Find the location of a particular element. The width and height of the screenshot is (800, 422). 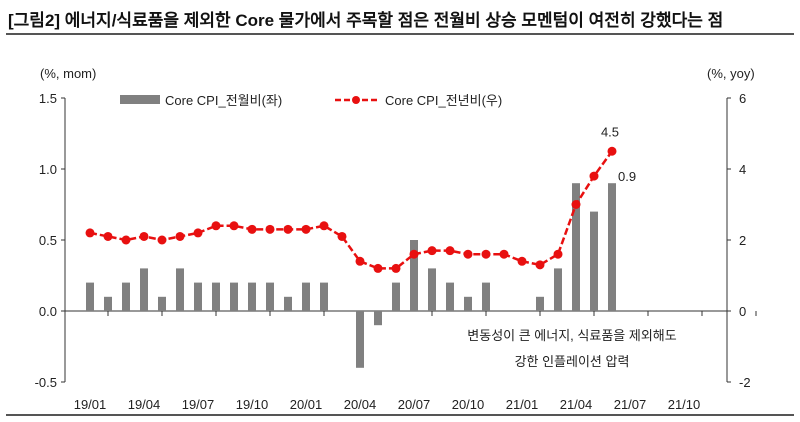

legend: Core CPI_전월비(좌) Core CPI_전년비(우) is located at coordinates (311, 100).